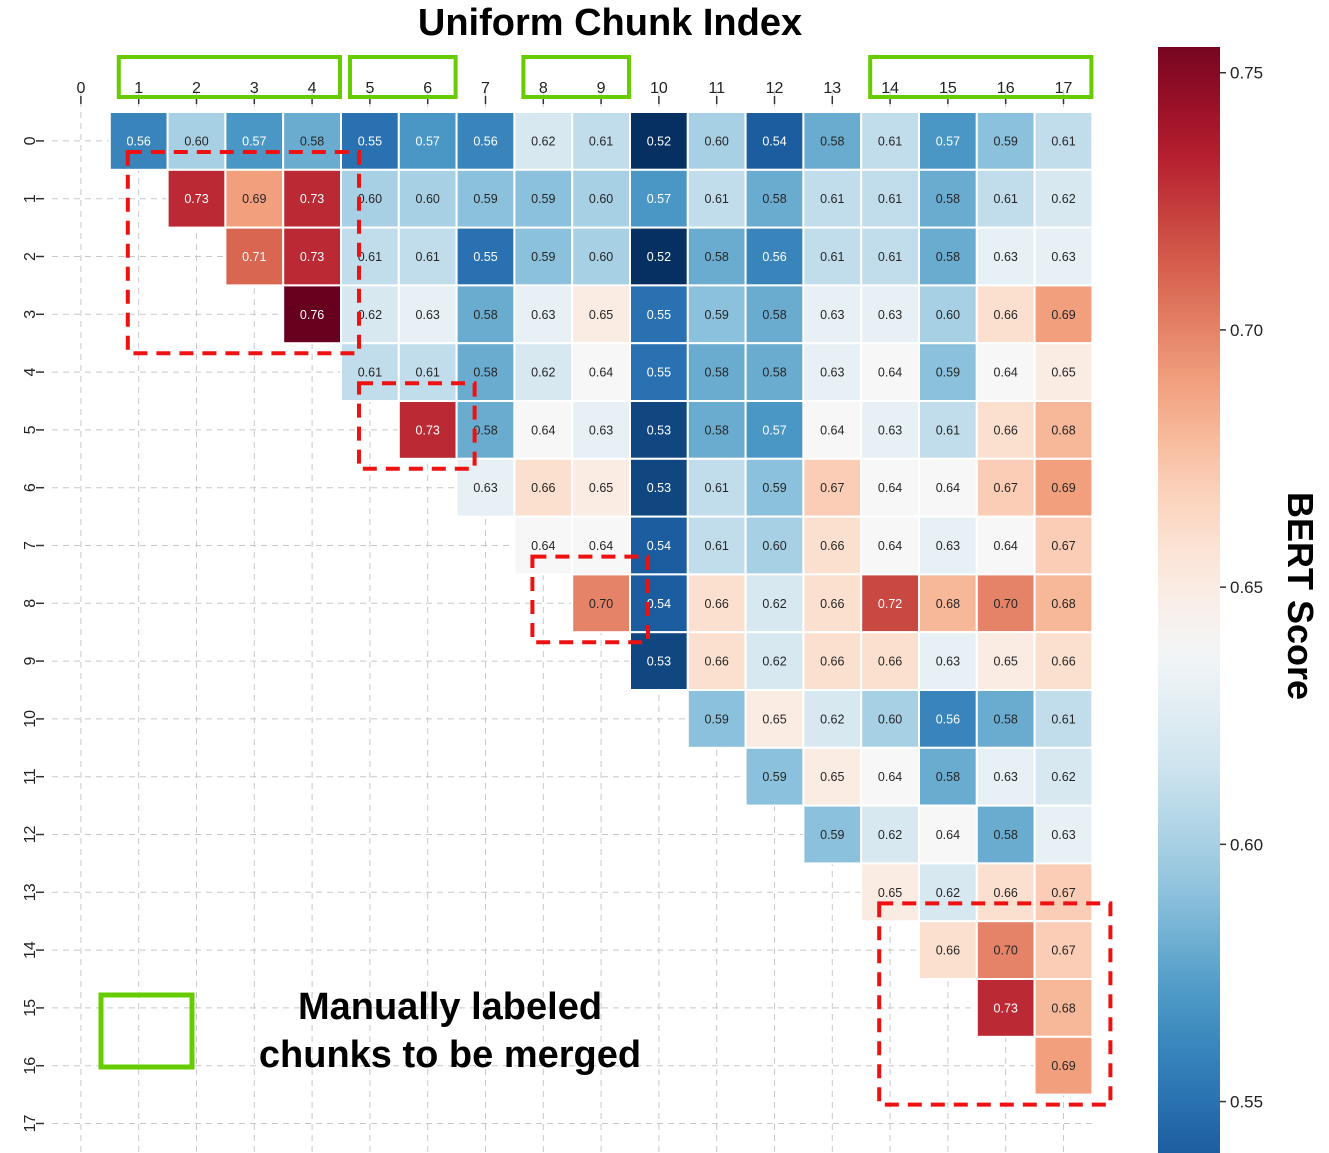  What do you see at coordinates (450, 1031) in the screenshot?
I see `legend-text: Manually labeled chunks to be merged` at bounding box center [450, 1031].